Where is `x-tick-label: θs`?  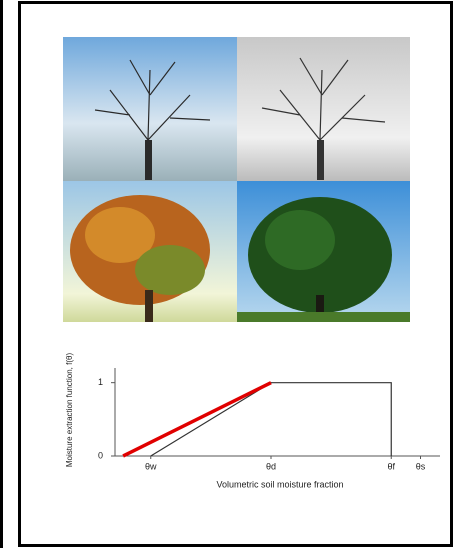
x-tick-label: θs is located at coordinates (421, 466).